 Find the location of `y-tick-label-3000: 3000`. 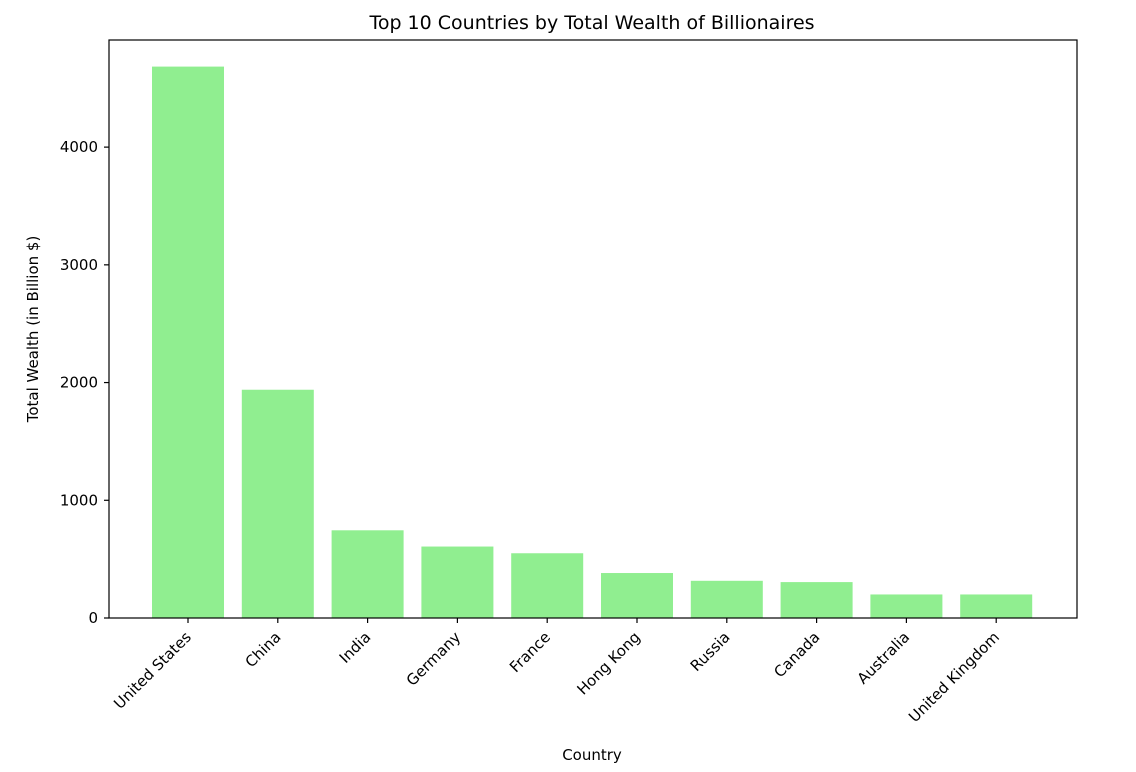

y-tick-label-3000: 3000 is located at coordinates (79, 265).